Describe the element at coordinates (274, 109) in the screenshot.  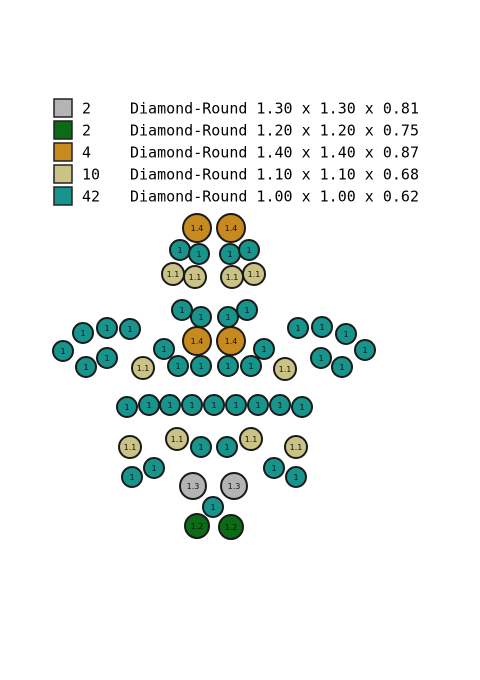
I see `legend-description: Diamond-Round 1.30 x 1.30 x 0.81` at that location.